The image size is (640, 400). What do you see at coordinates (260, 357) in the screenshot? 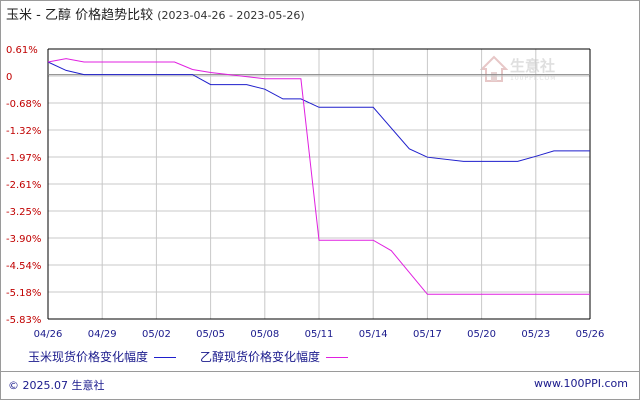
I see `legend-label-2: 乙醇现货价格变化幅度` at bounding box center [260, 357].